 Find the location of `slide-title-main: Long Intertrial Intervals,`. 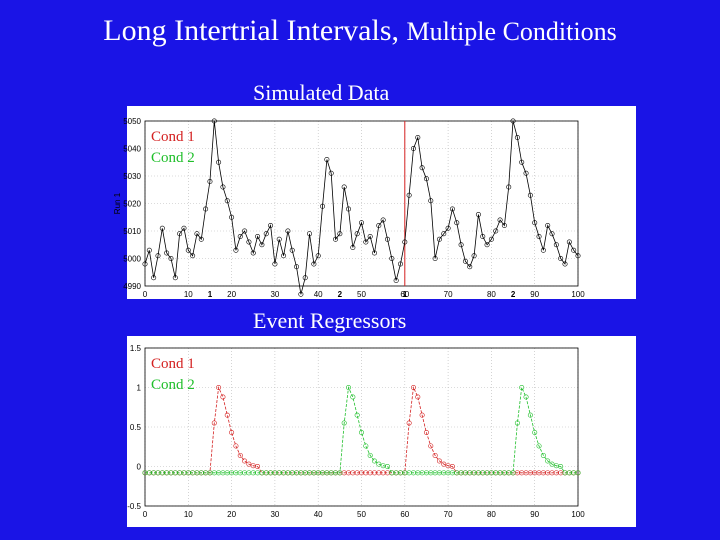

slide-title-main: Long Intertrial Intervals, is located at coordinates (251, 30).